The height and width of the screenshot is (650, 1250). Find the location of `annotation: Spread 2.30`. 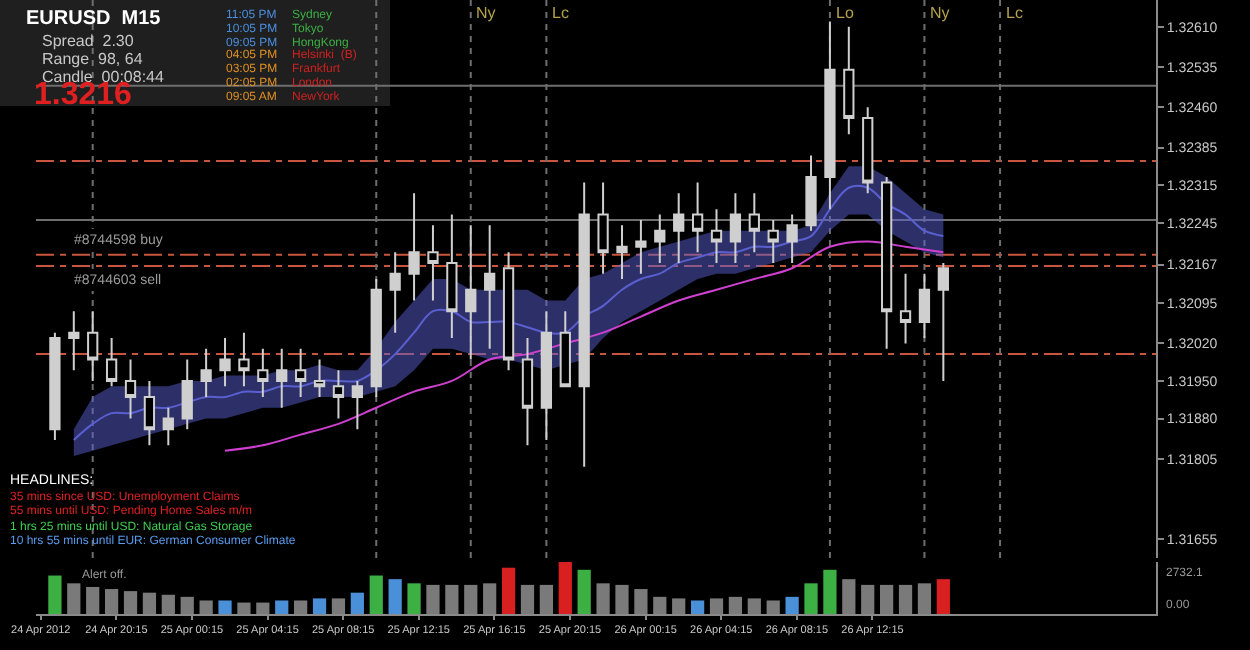

annotation: Spread 2.30 is located at coordinates (88, 41).